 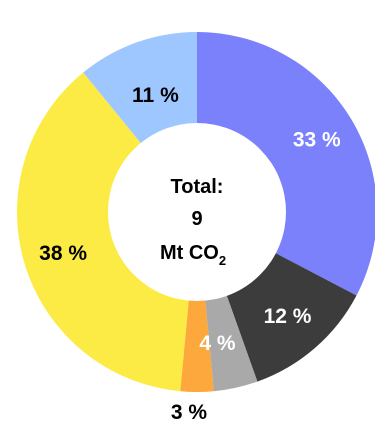 I want to click on center-line-3: Mt CO2, so click(x=193, y=255).